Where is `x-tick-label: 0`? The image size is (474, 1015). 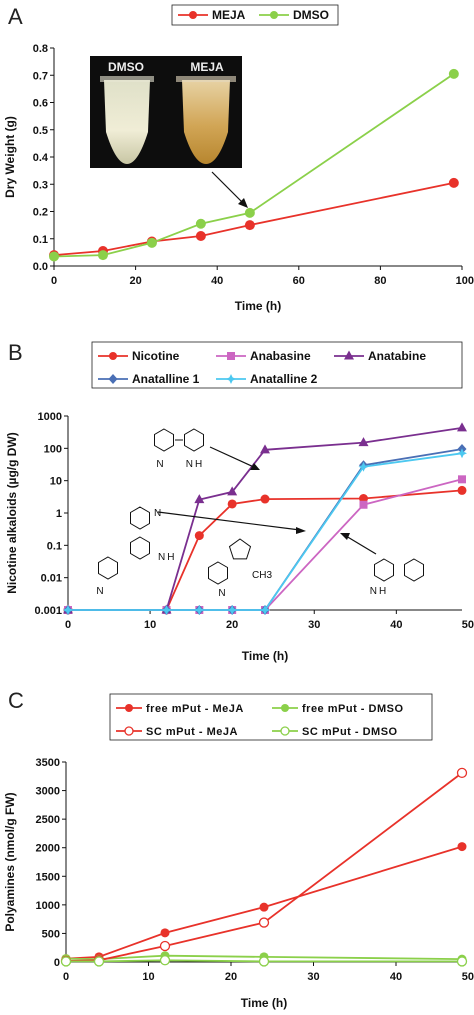 x-tick-label: 0 is located at coordinates (54, 281).